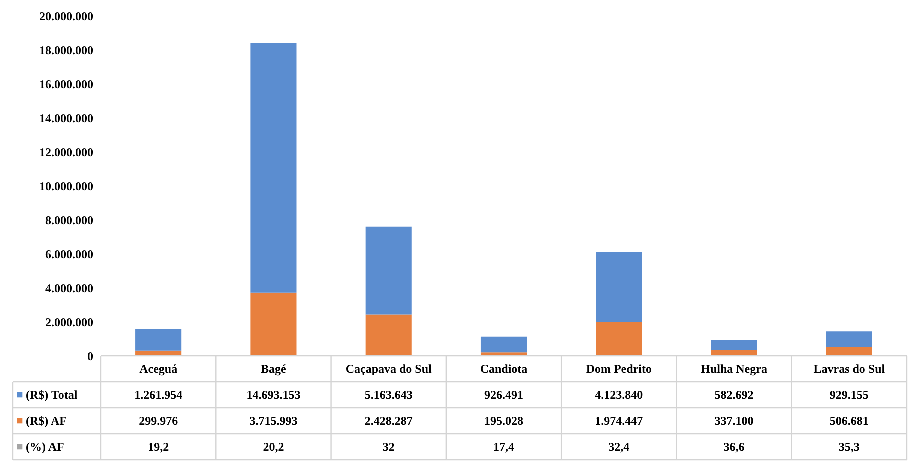 The width and height of the screenshot is (911, 471). I want to click on y-tick-label: 14.000.000, so click(67, 119).